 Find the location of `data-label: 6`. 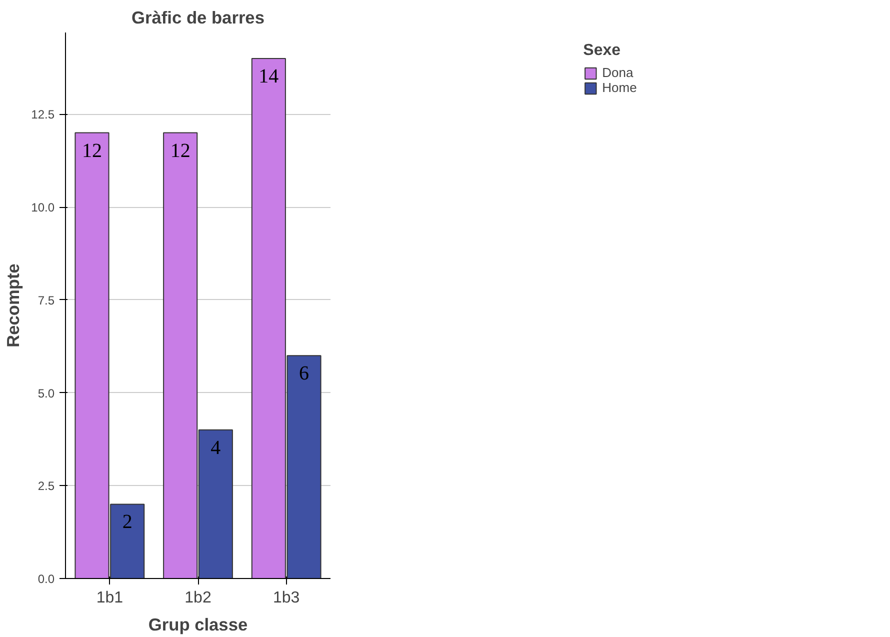

data-label: 6 is located at coordinates (304, 373).